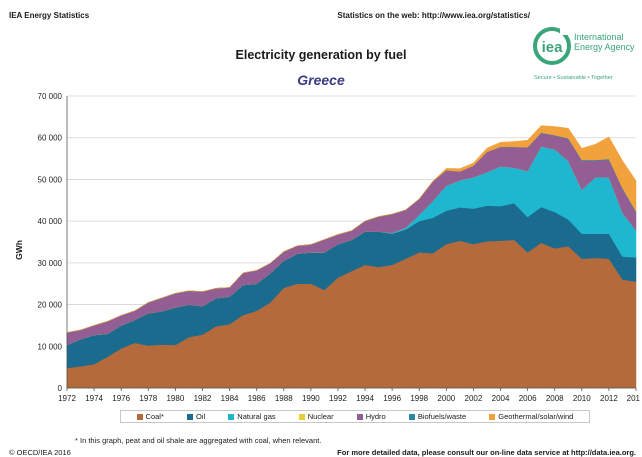 This screenshot has width=642, height=457. I want to click on y-axis-label: GWh, so click(19, 250).